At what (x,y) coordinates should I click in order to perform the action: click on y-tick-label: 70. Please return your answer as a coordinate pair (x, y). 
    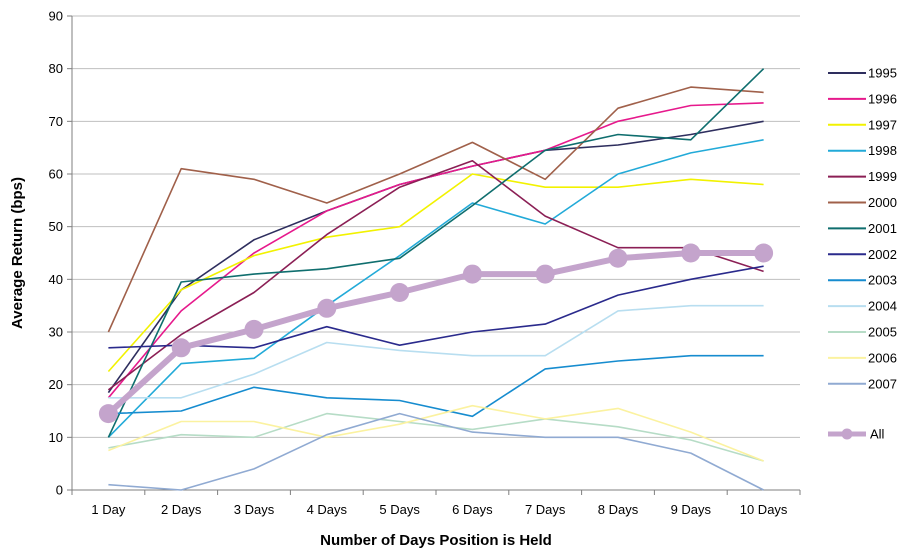
    Looking at the image, I should click on (56, 121).